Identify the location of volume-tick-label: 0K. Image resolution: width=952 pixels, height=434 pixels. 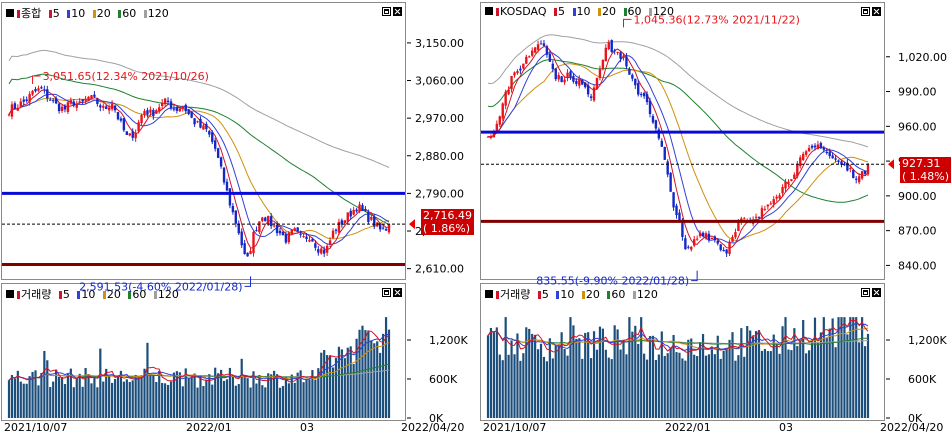
(436, 418).